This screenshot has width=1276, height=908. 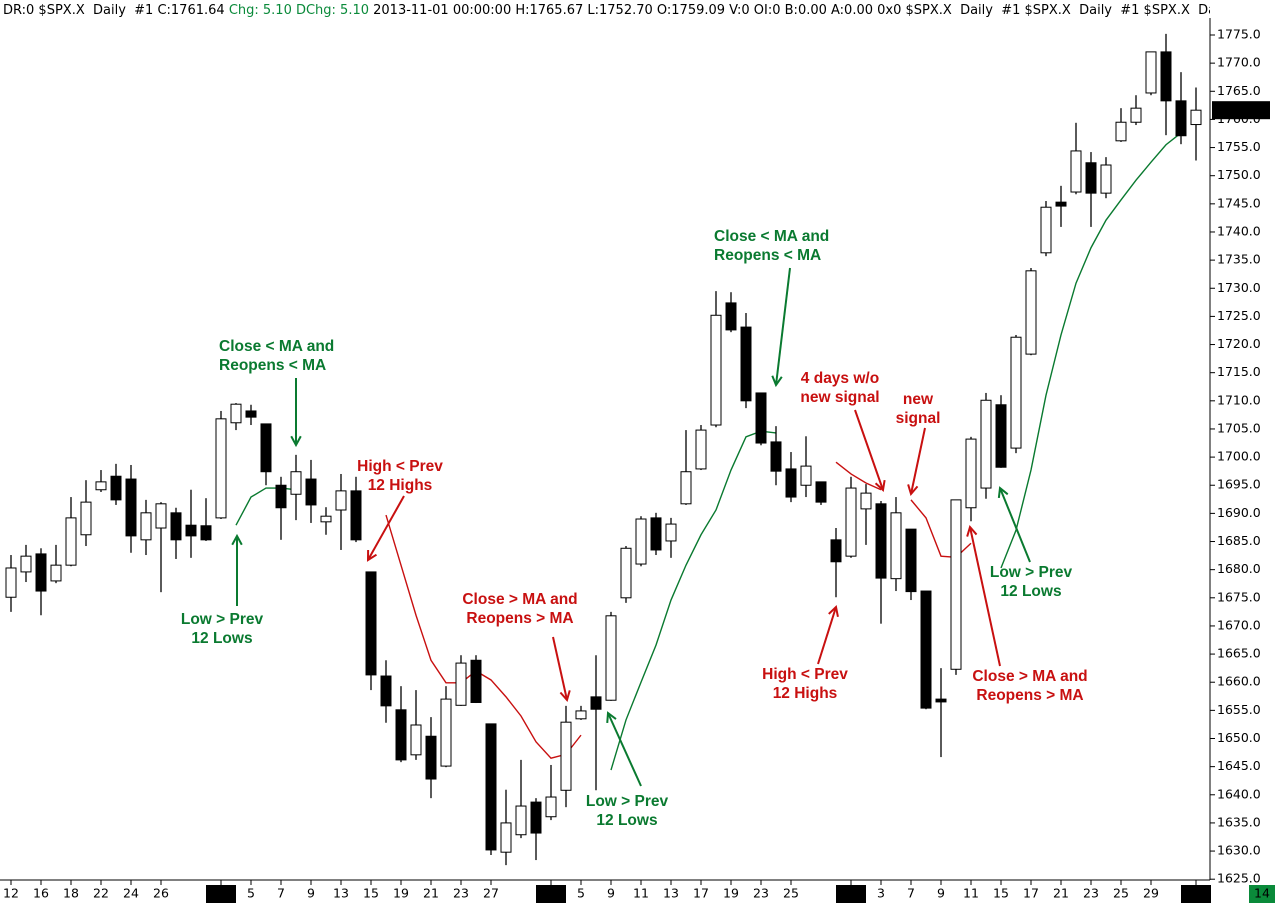 What do you see at coordinates (805, 674) in the screenshot?
I see `annotation-text: High < Prev` at bounding box center [805, 674].